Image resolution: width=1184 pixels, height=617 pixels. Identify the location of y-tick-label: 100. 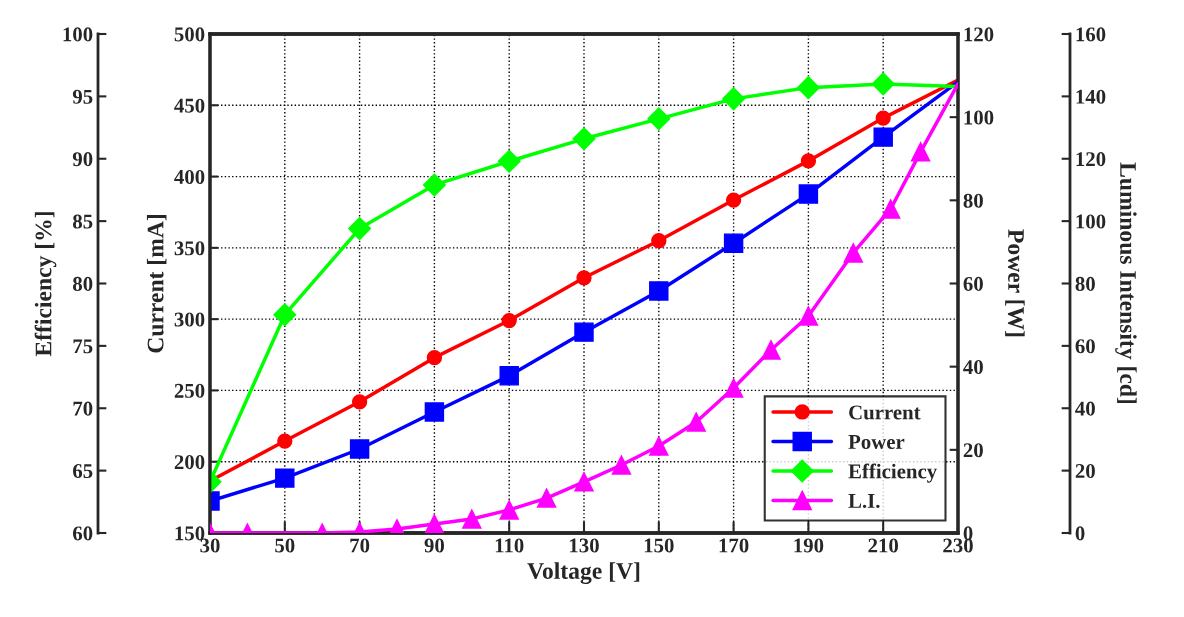
(1091, 221).